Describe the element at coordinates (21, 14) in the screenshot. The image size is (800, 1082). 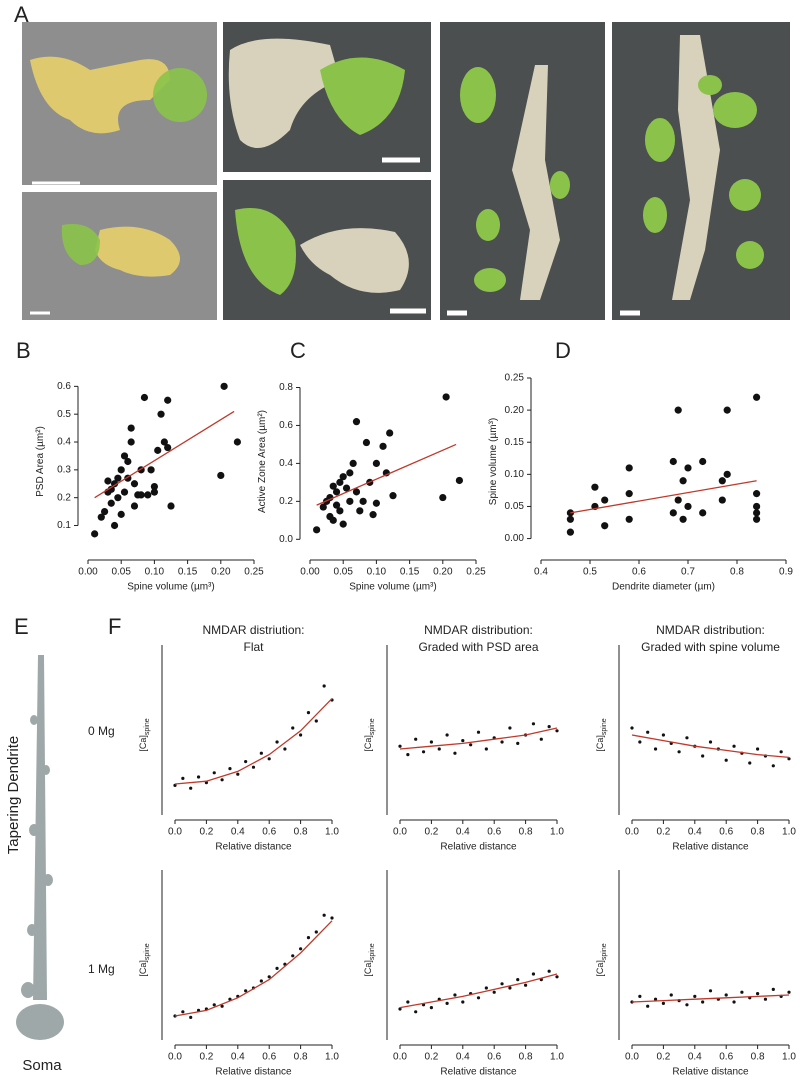
I see `panel-label: A` at that location.